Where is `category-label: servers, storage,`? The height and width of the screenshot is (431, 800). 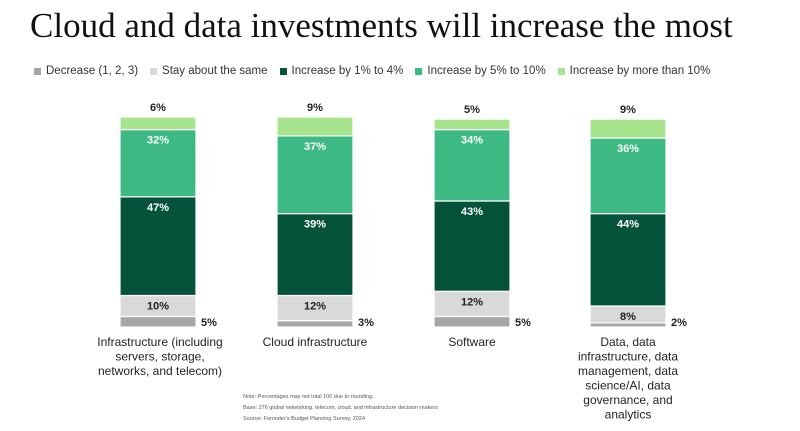 category-label: servers, storage, is located at coordinates (159, 357).